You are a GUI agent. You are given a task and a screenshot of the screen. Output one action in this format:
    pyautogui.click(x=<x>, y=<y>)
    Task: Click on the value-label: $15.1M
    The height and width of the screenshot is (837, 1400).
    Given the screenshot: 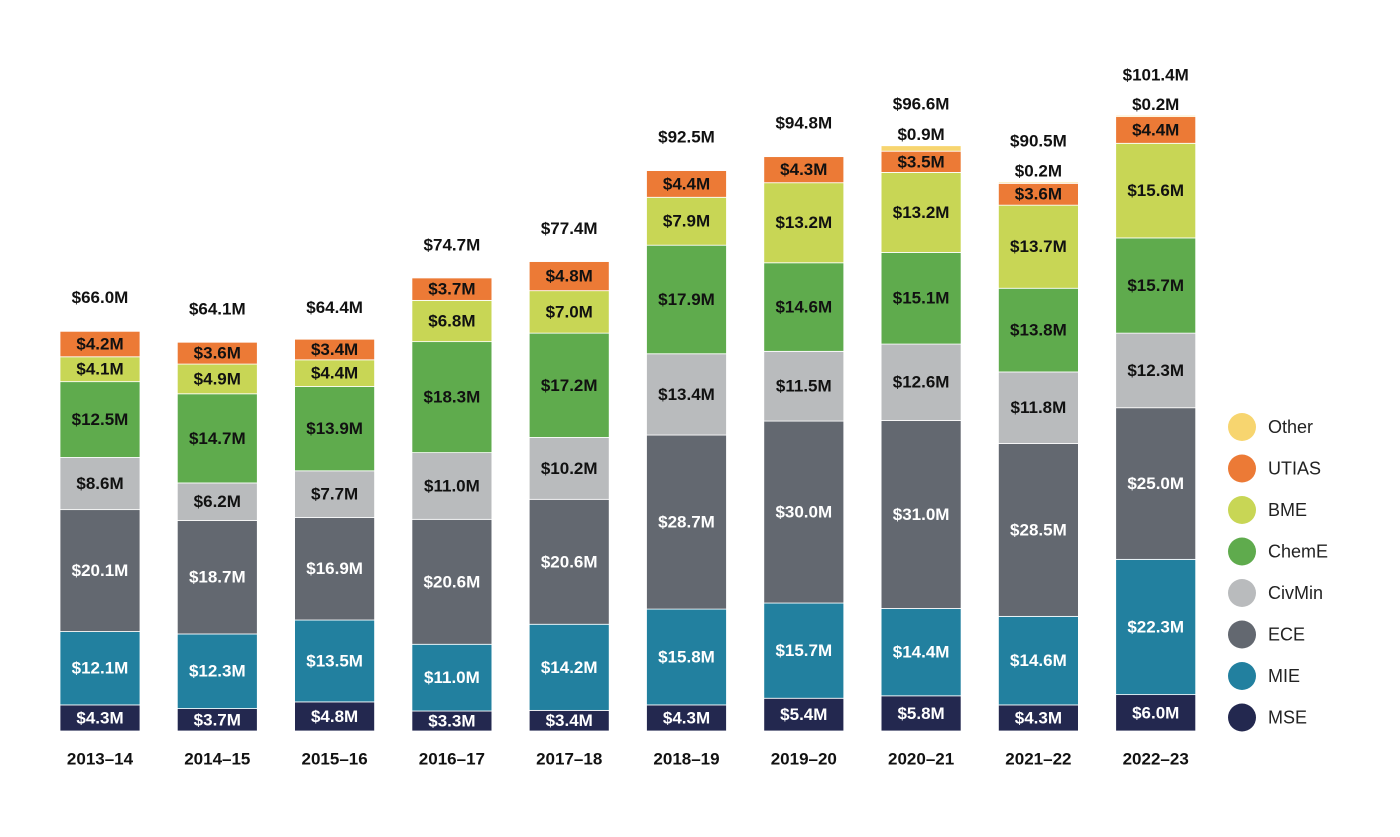 What is the action you would take?
    pyautogui.click(x=921, y=298)
    